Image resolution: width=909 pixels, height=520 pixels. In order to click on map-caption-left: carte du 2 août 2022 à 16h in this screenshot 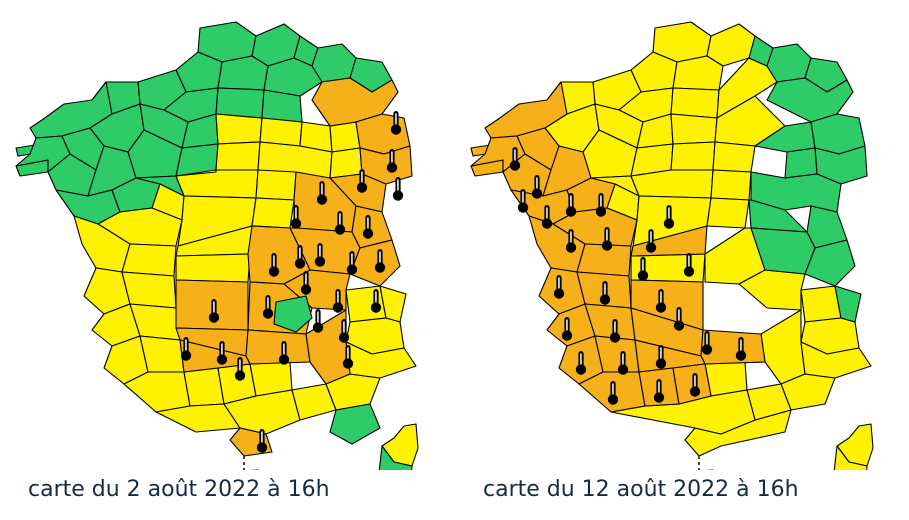, I will do `click(179, 489)`.